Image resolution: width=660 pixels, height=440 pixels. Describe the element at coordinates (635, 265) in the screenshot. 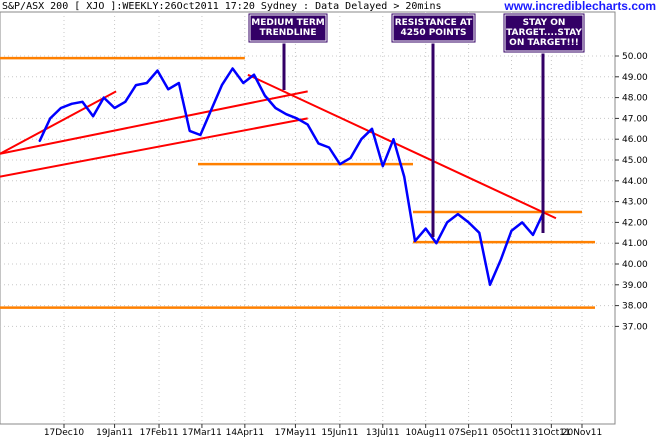

I see `y-tick-label: 40.00` at that location.